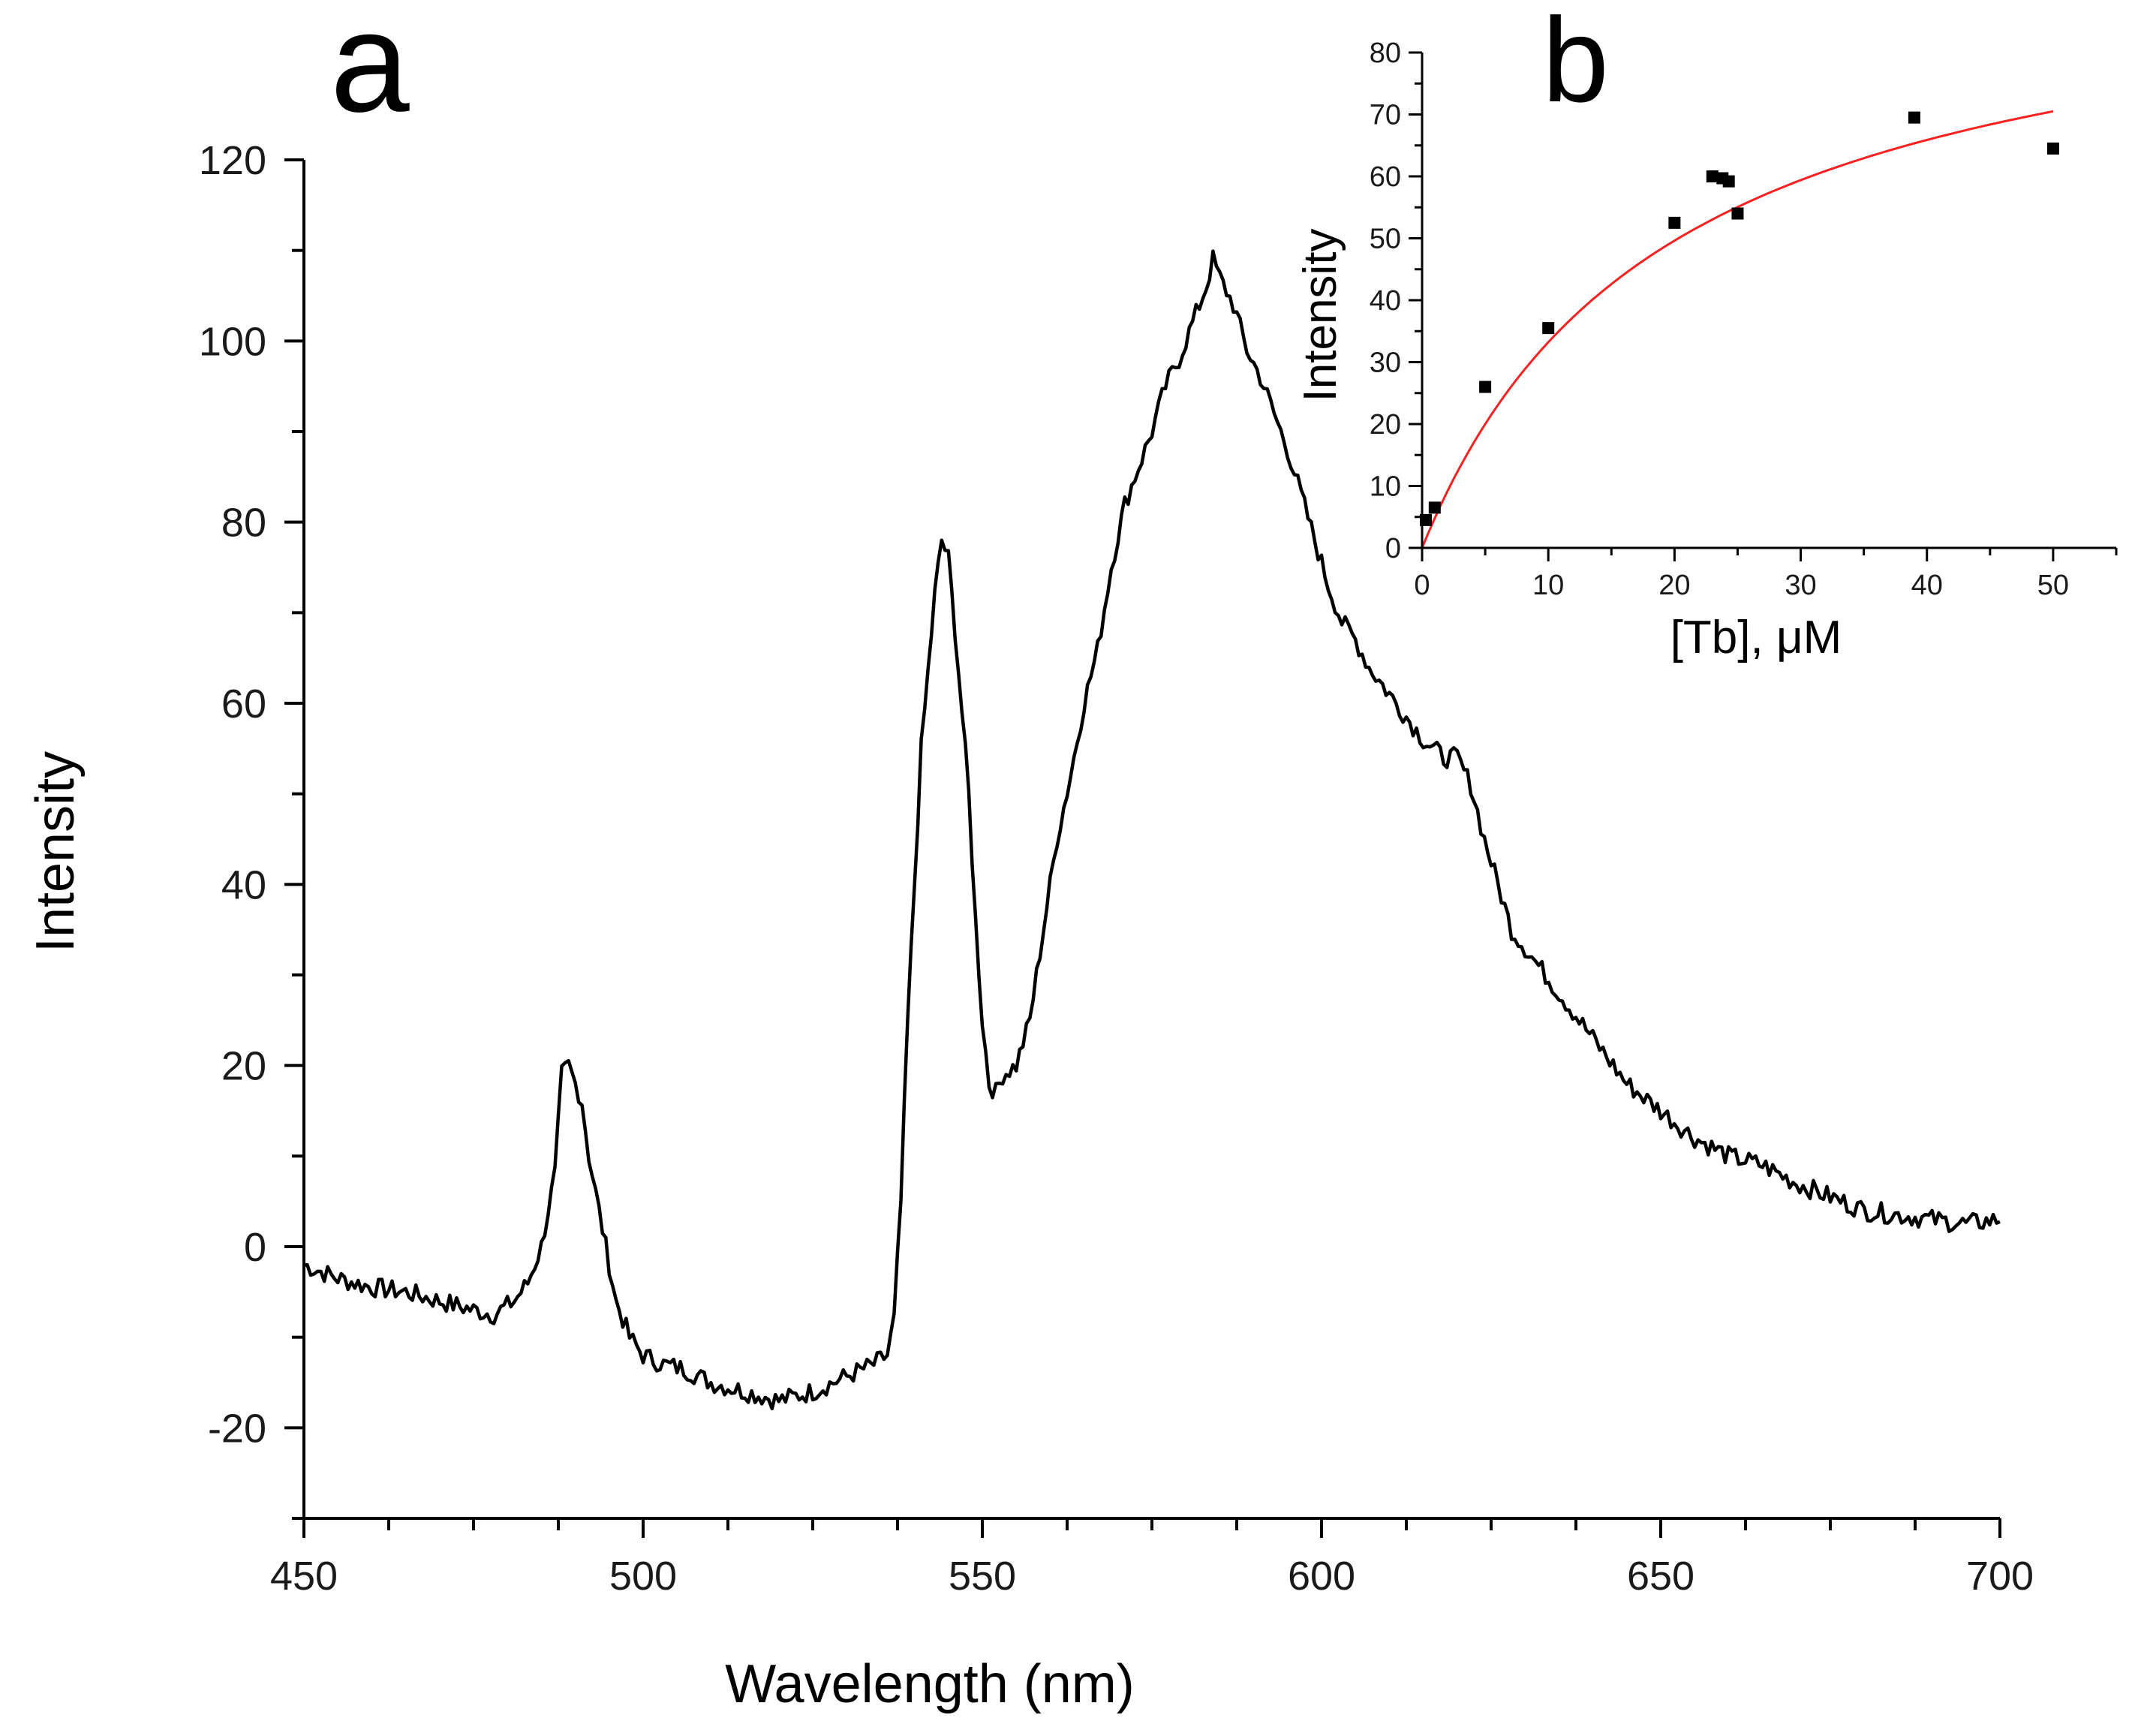 Image resolution: width=2129 pixels, height=1736 pixels. I want to click on y-tick-label-b: 10, so click(1385, 487).